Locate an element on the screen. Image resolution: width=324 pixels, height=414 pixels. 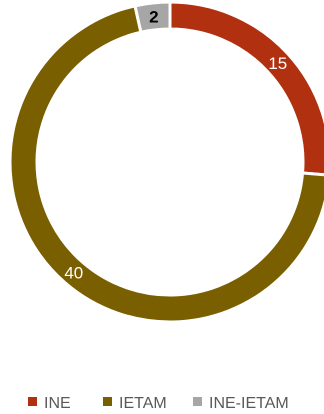
legend-label-ietam: IETAM is located at coordinates (143, 403).